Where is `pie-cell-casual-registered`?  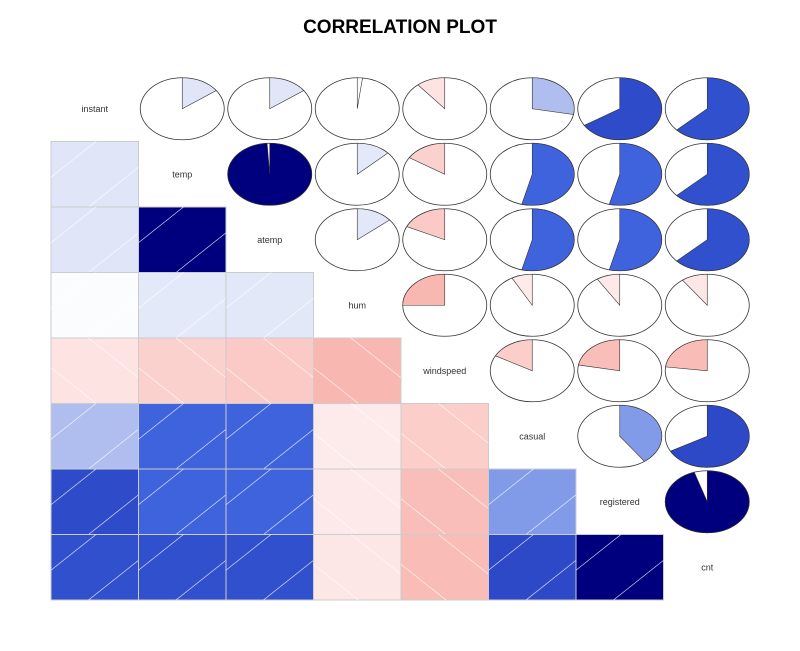 pie-cell-casual-registered is located at coordinates (620, 436).